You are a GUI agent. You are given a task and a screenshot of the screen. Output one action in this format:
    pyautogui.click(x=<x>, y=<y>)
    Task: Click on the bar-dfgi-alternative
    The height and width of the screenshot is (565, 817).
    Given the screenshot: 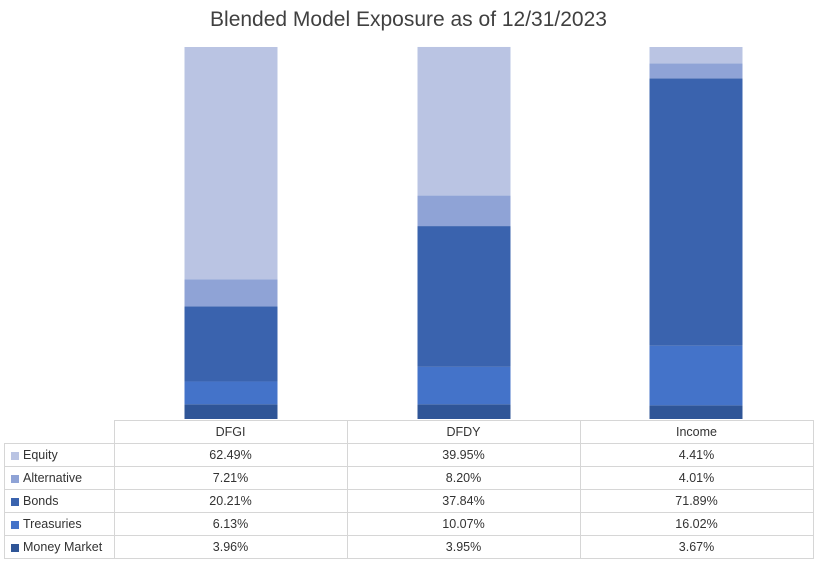 What is the action you would take?
    pyautogui.click(x=231, y=293)
    